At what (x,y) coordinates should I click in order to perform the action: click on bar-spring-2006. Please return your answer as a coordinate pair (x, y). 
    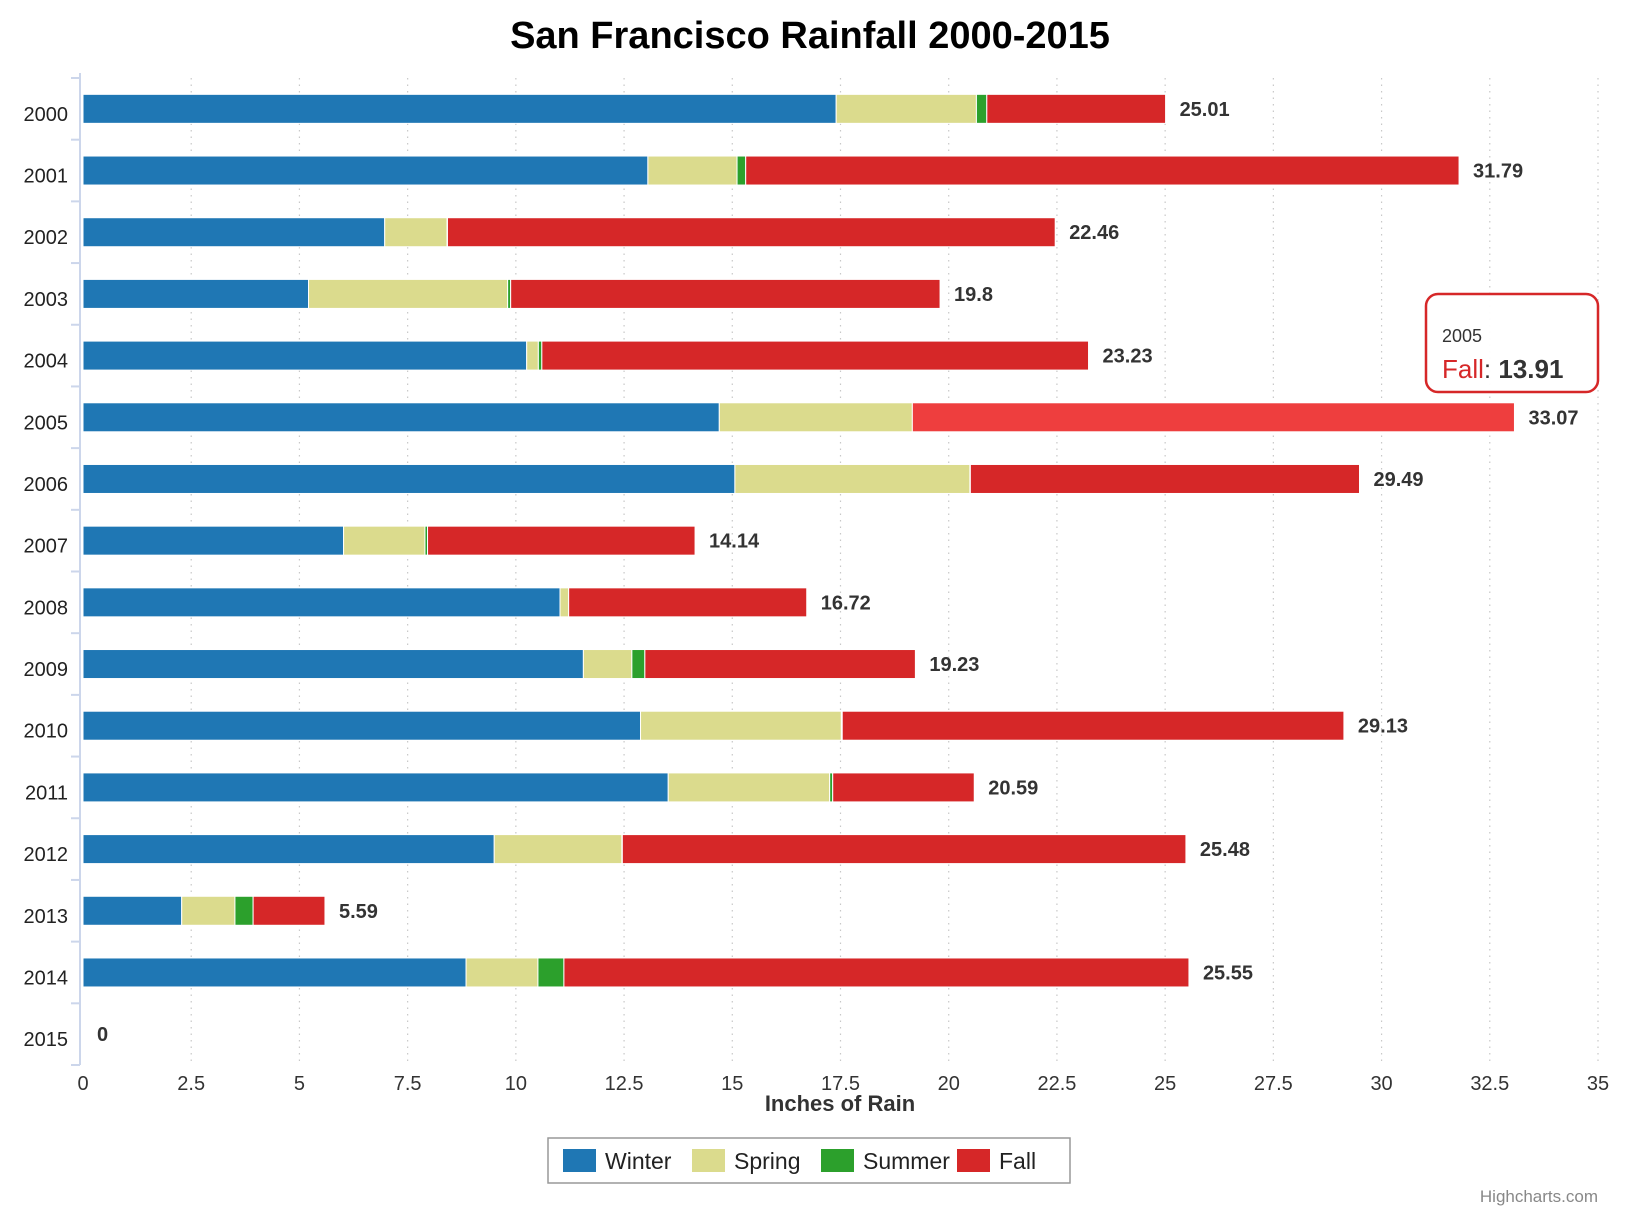
    Looking at the image, I should click on (852, 478).